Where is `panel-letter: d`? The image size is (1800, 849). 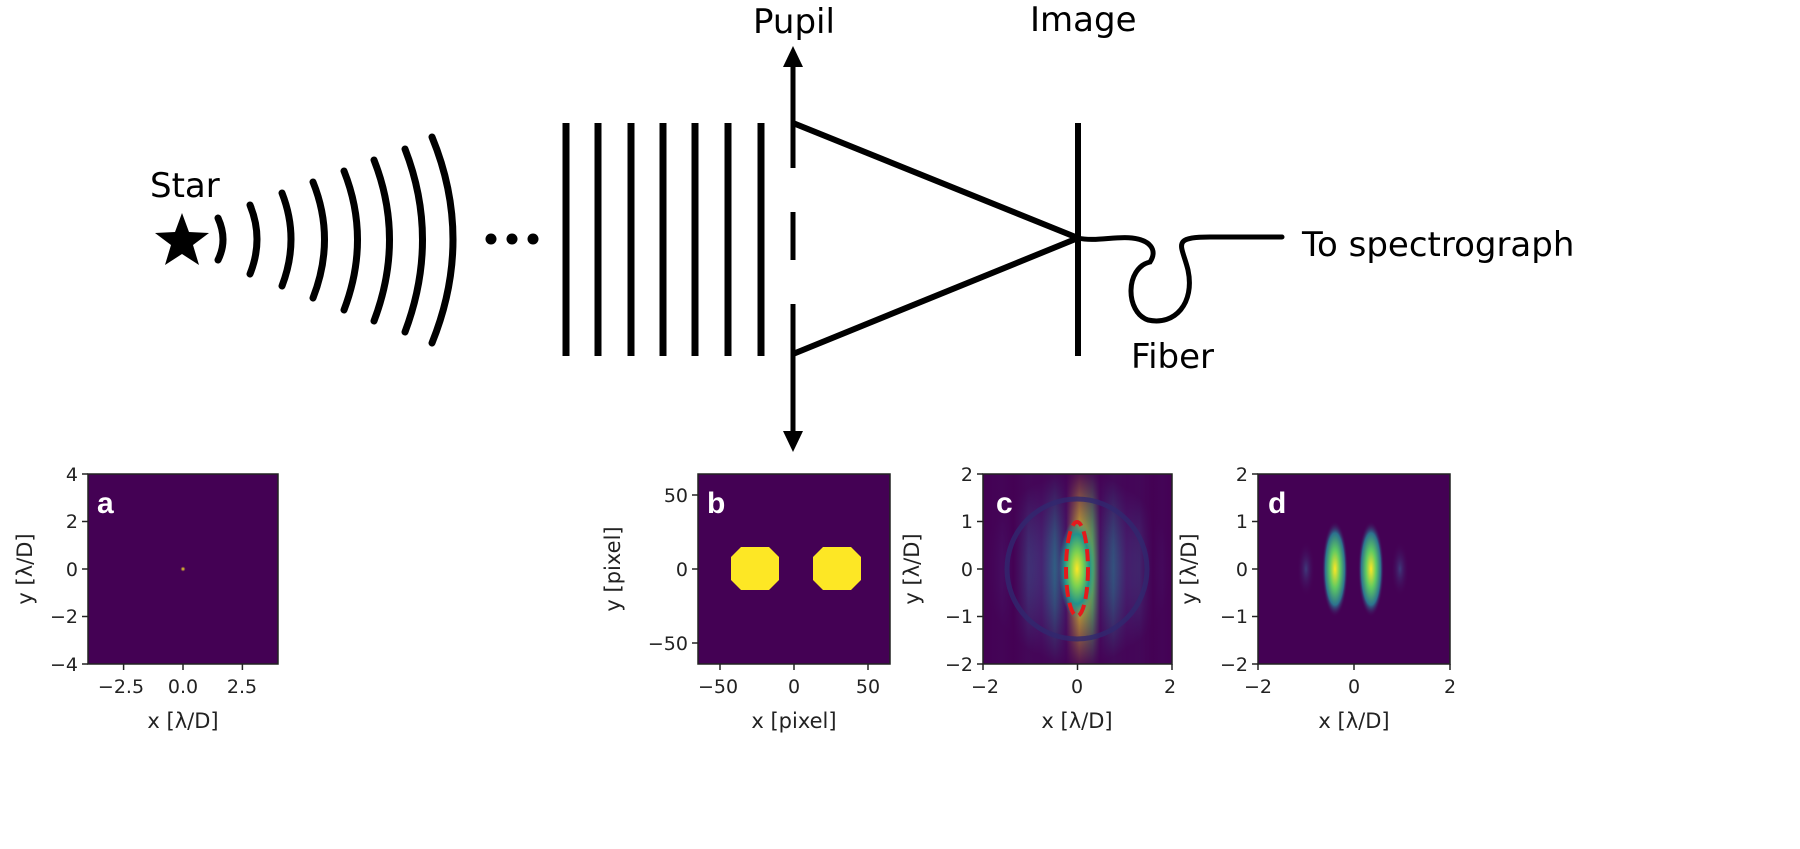 panel-letter: d is located at coordinates (1277, 503).